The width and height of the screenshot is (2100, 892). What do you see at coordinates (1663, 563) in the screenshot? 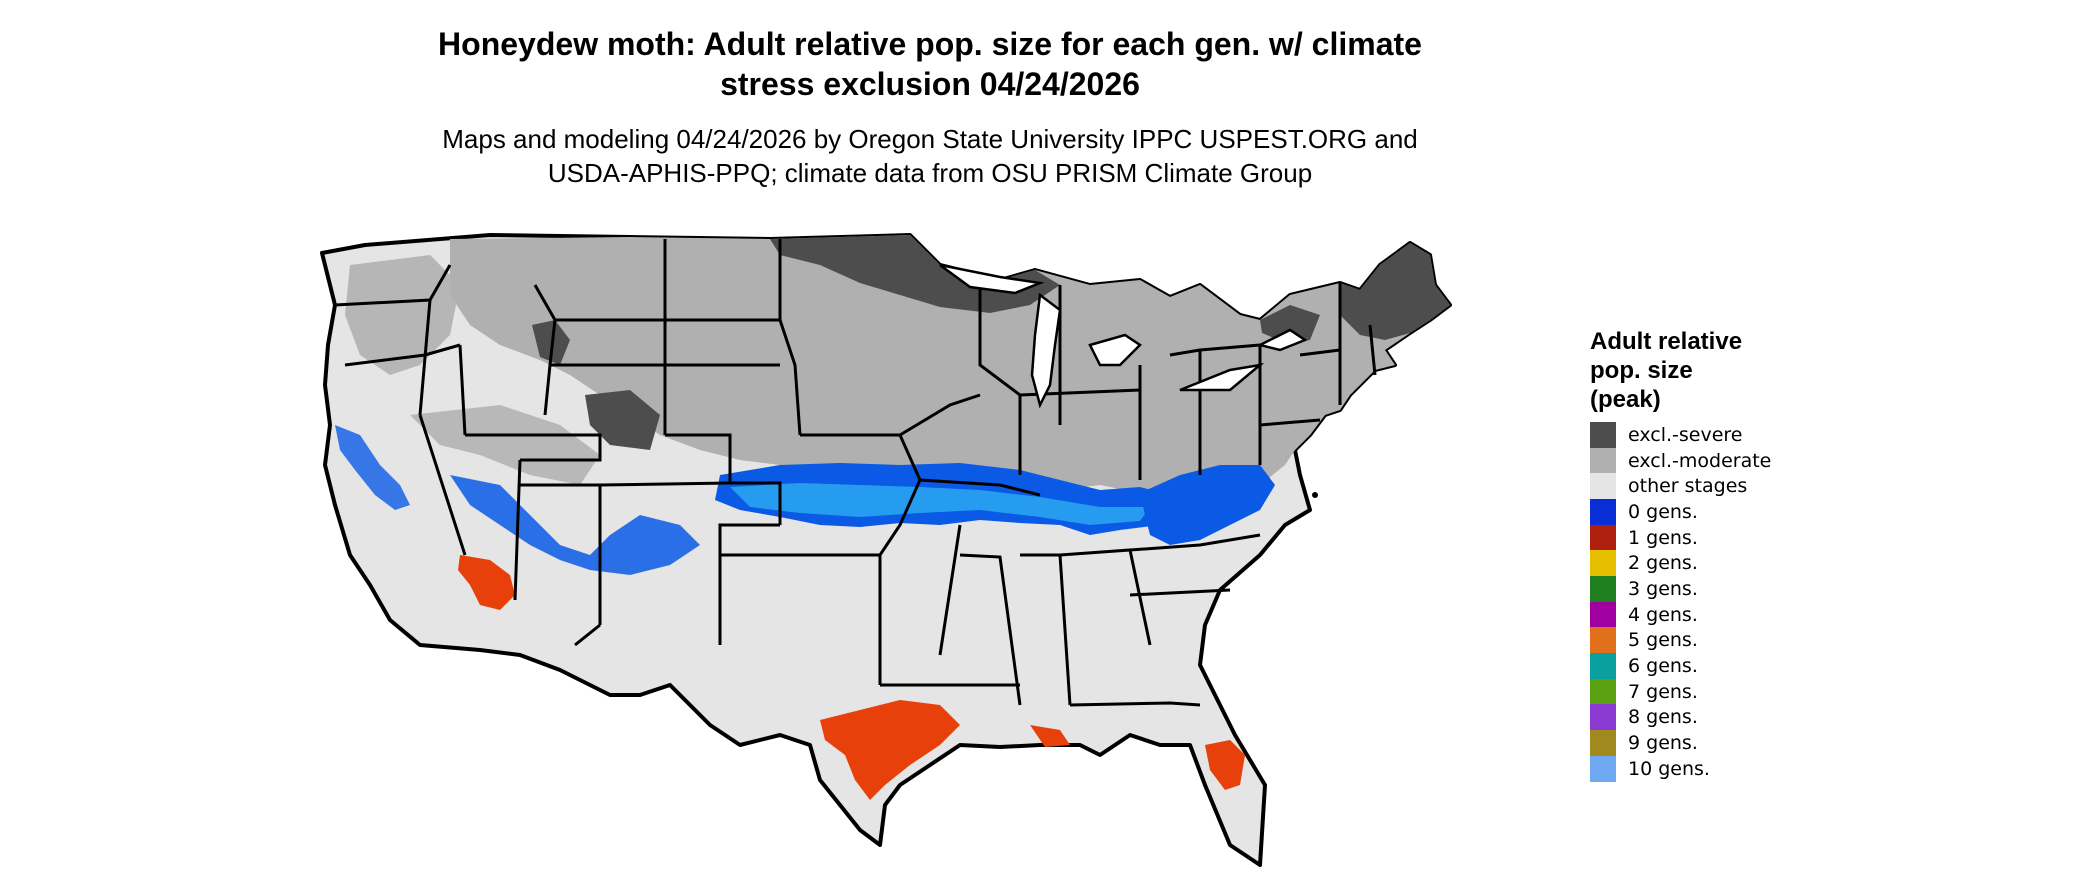
I see `legend-label: 2 gens.` at bounding box center [1663, 563].